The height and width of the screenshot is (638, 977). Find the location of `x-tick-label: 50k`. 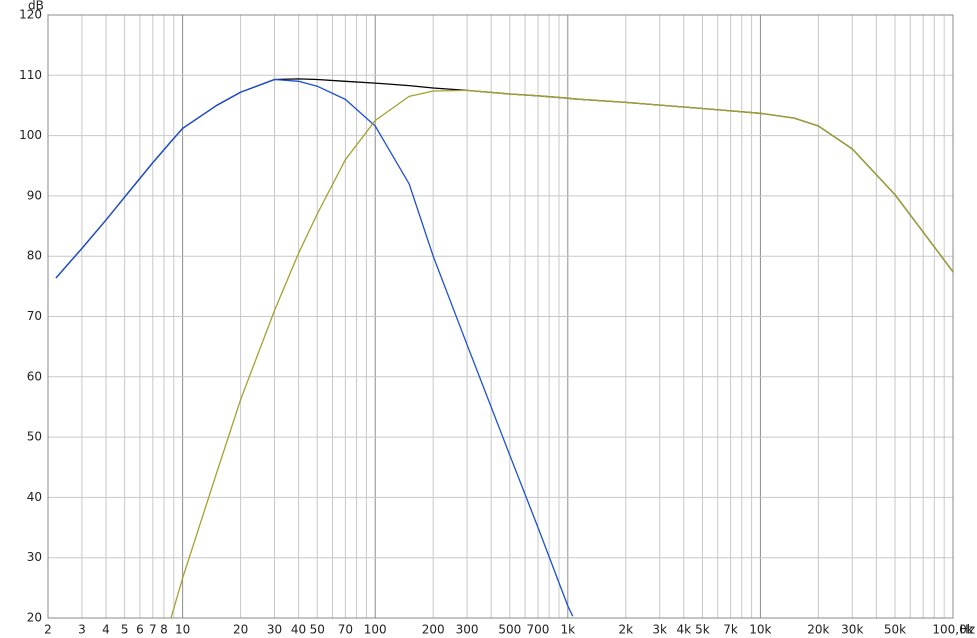

x-tick-label: 50k is located at coordinates (895, 630).